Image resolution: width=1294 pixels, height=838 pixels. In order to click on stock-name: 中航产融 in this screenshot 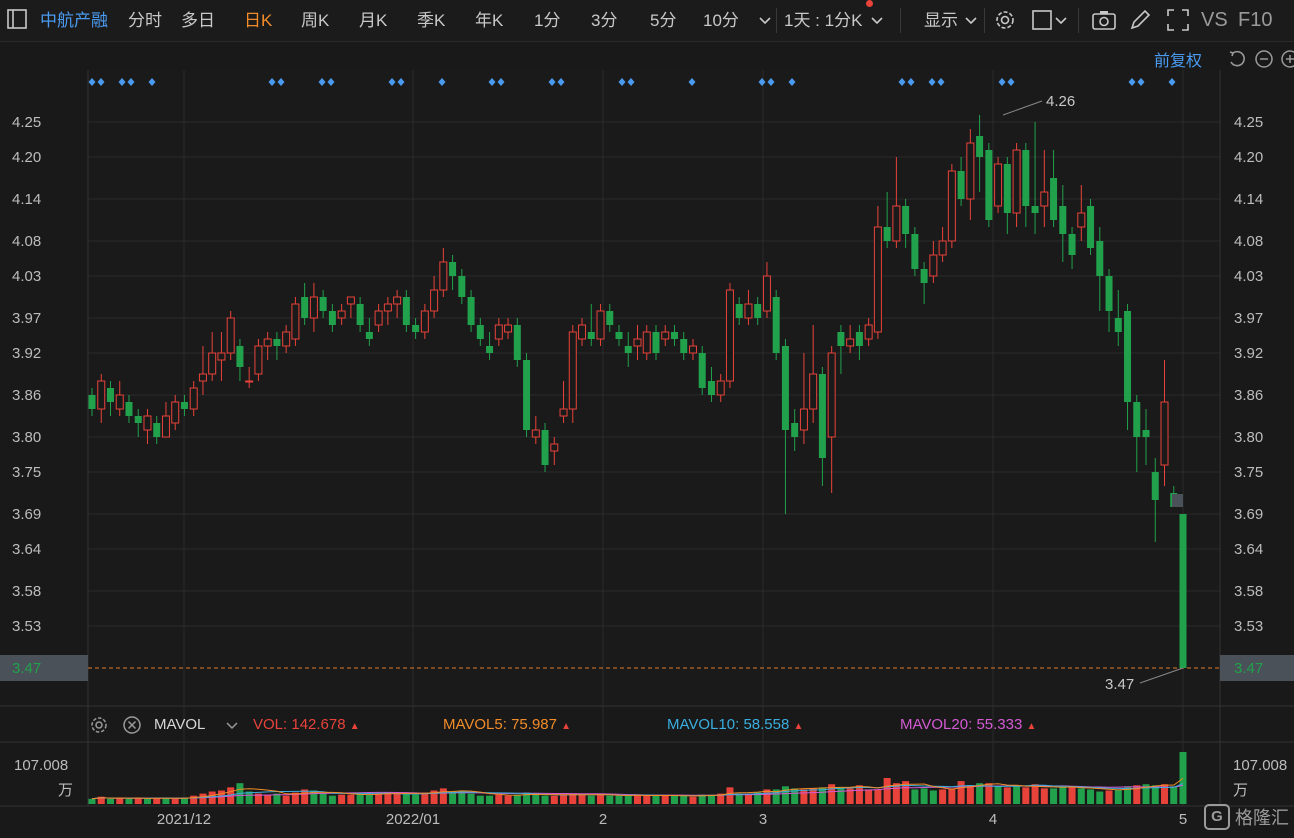, I will do `click(74, 20)`.